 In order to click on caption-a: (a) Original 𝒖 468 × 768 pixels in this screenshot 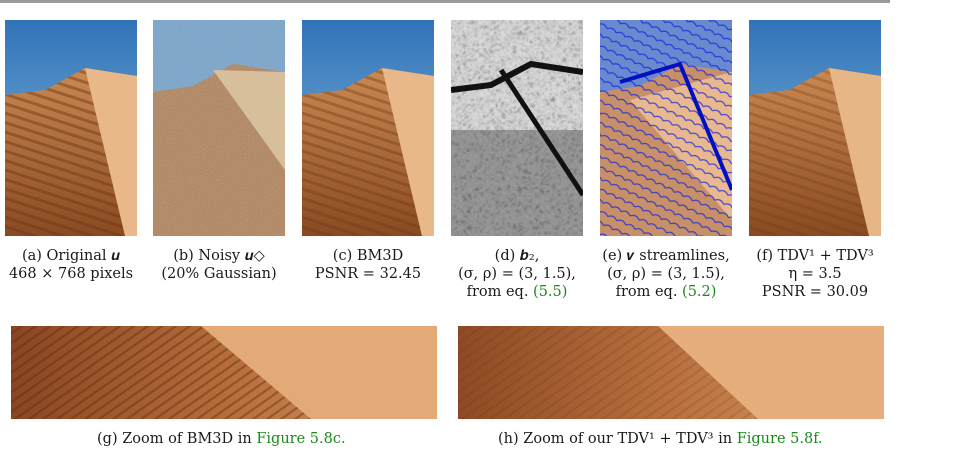, I will do `click(73, 265)`.